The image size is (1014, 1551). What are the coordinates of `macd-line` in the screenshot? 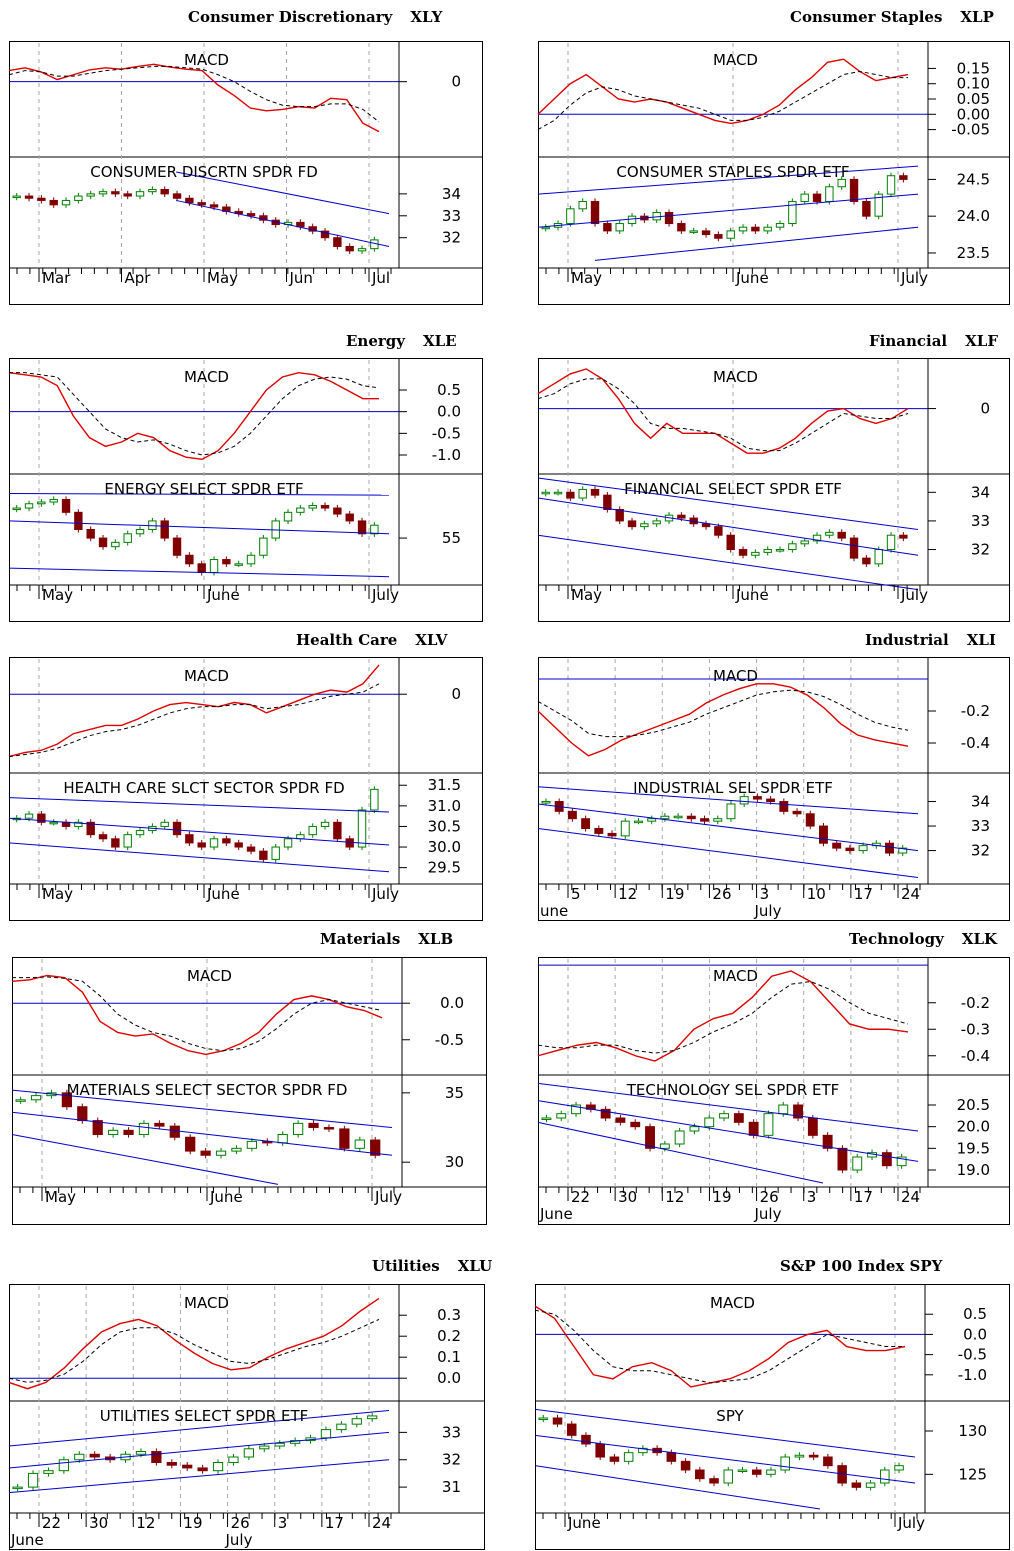 It's located at (720, 1346).